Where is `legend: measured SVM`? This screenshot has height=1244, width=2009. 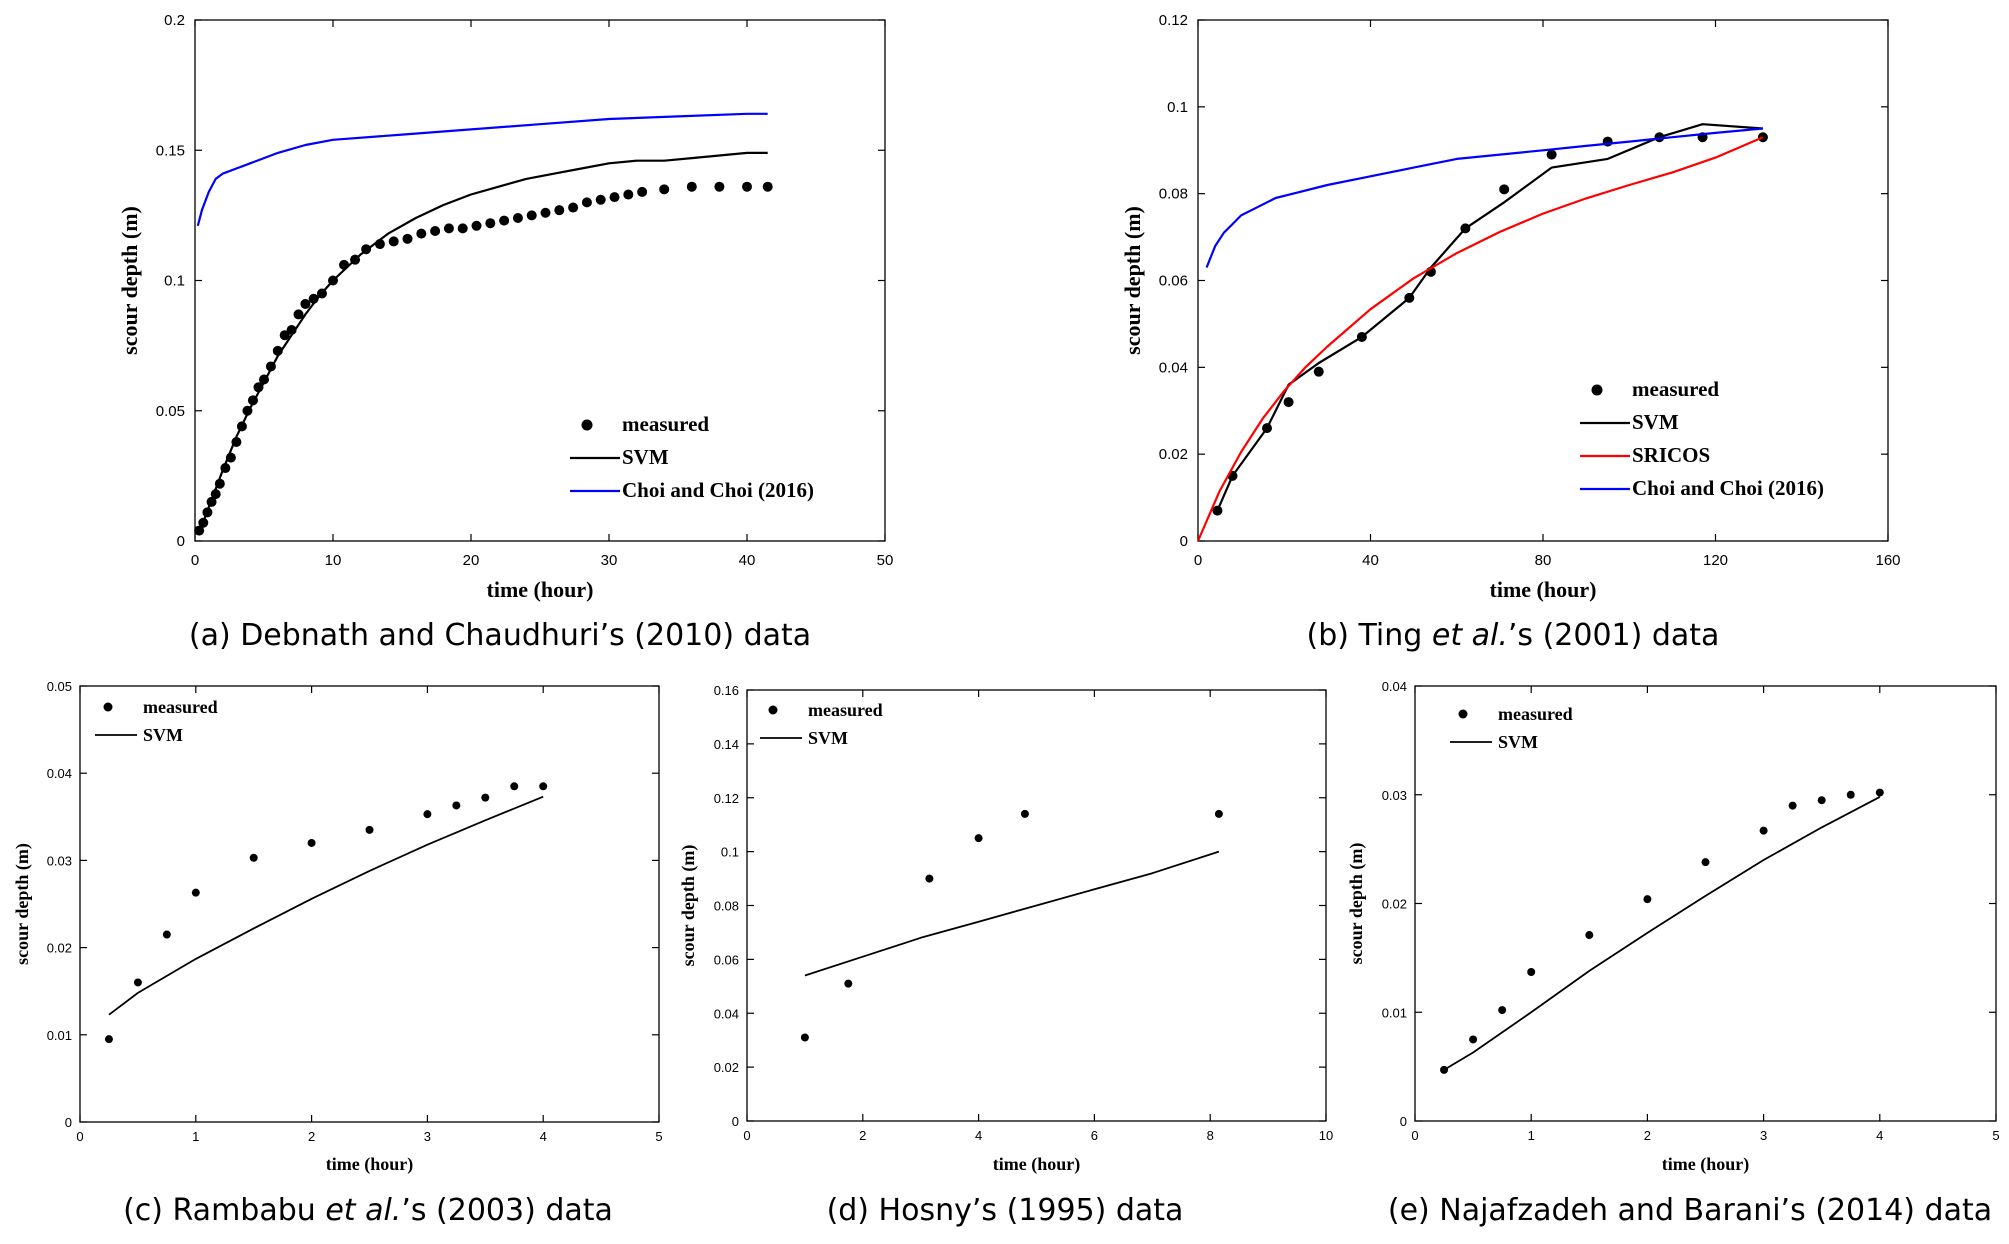
legend: measured SVM is located at coordinates (156, 721).